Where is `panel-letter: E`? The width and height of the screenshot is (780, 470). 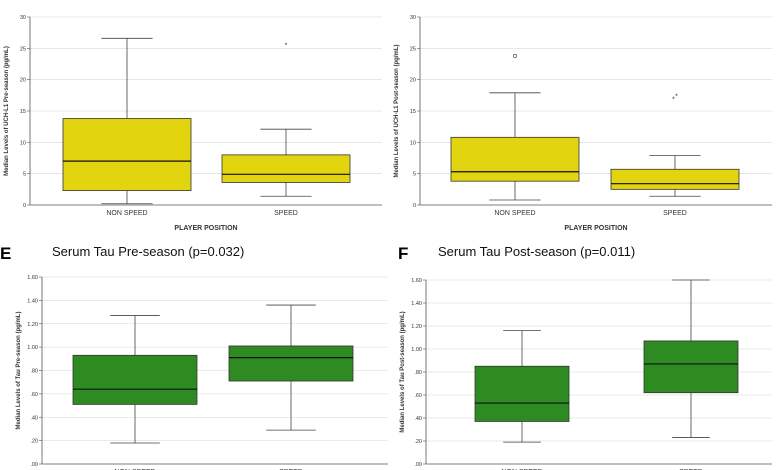
panel-letter: E is located at coordinates (5, 253).